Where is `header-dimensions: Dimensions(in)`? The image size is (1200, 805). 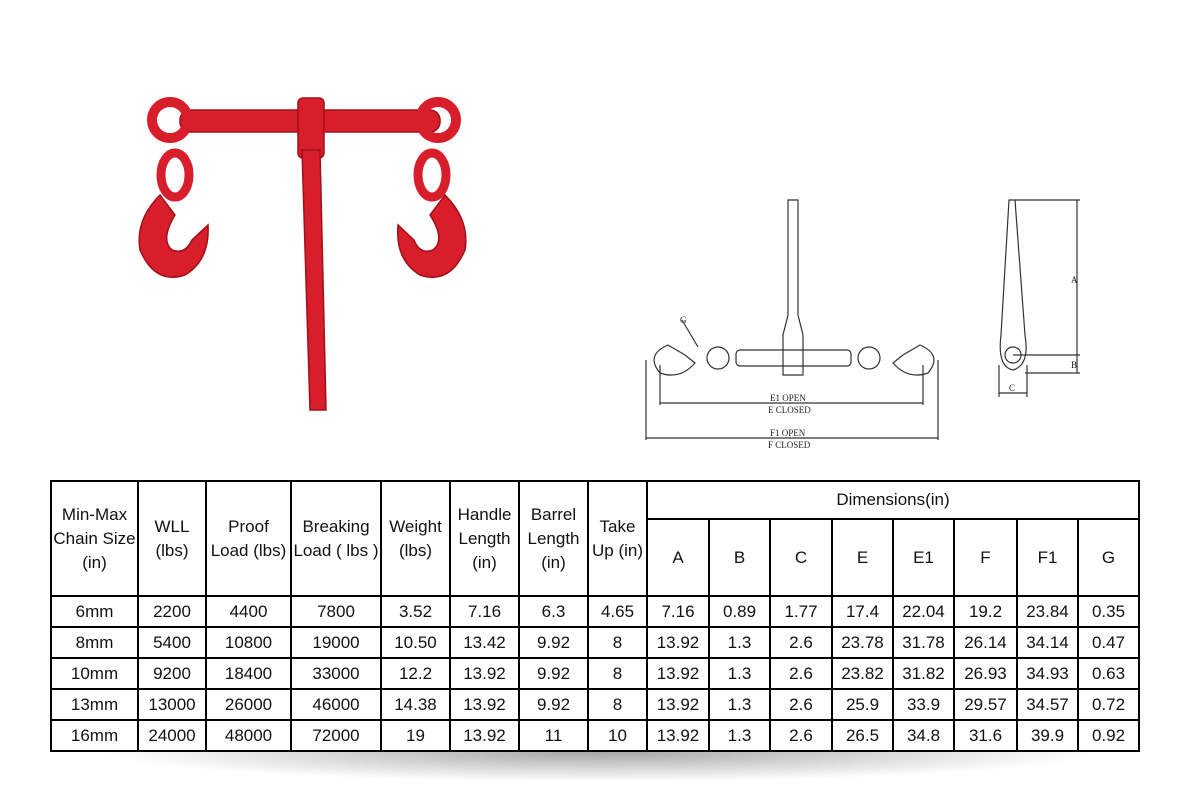
header-dimensions: Dimensions(in) is located at coordinates (893, 500).